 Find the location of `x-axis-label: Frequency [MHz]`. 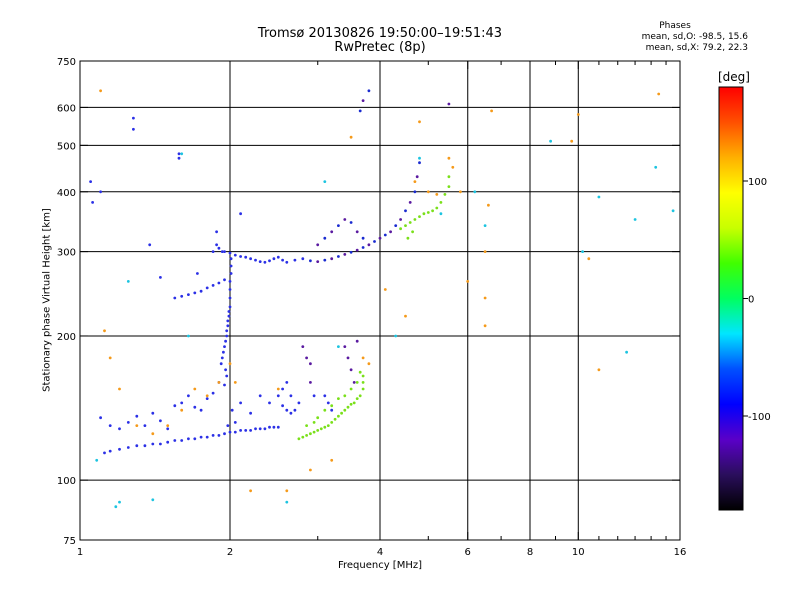

x-axis-label: Frequency [MHz] is located at coordinates (380, 565).